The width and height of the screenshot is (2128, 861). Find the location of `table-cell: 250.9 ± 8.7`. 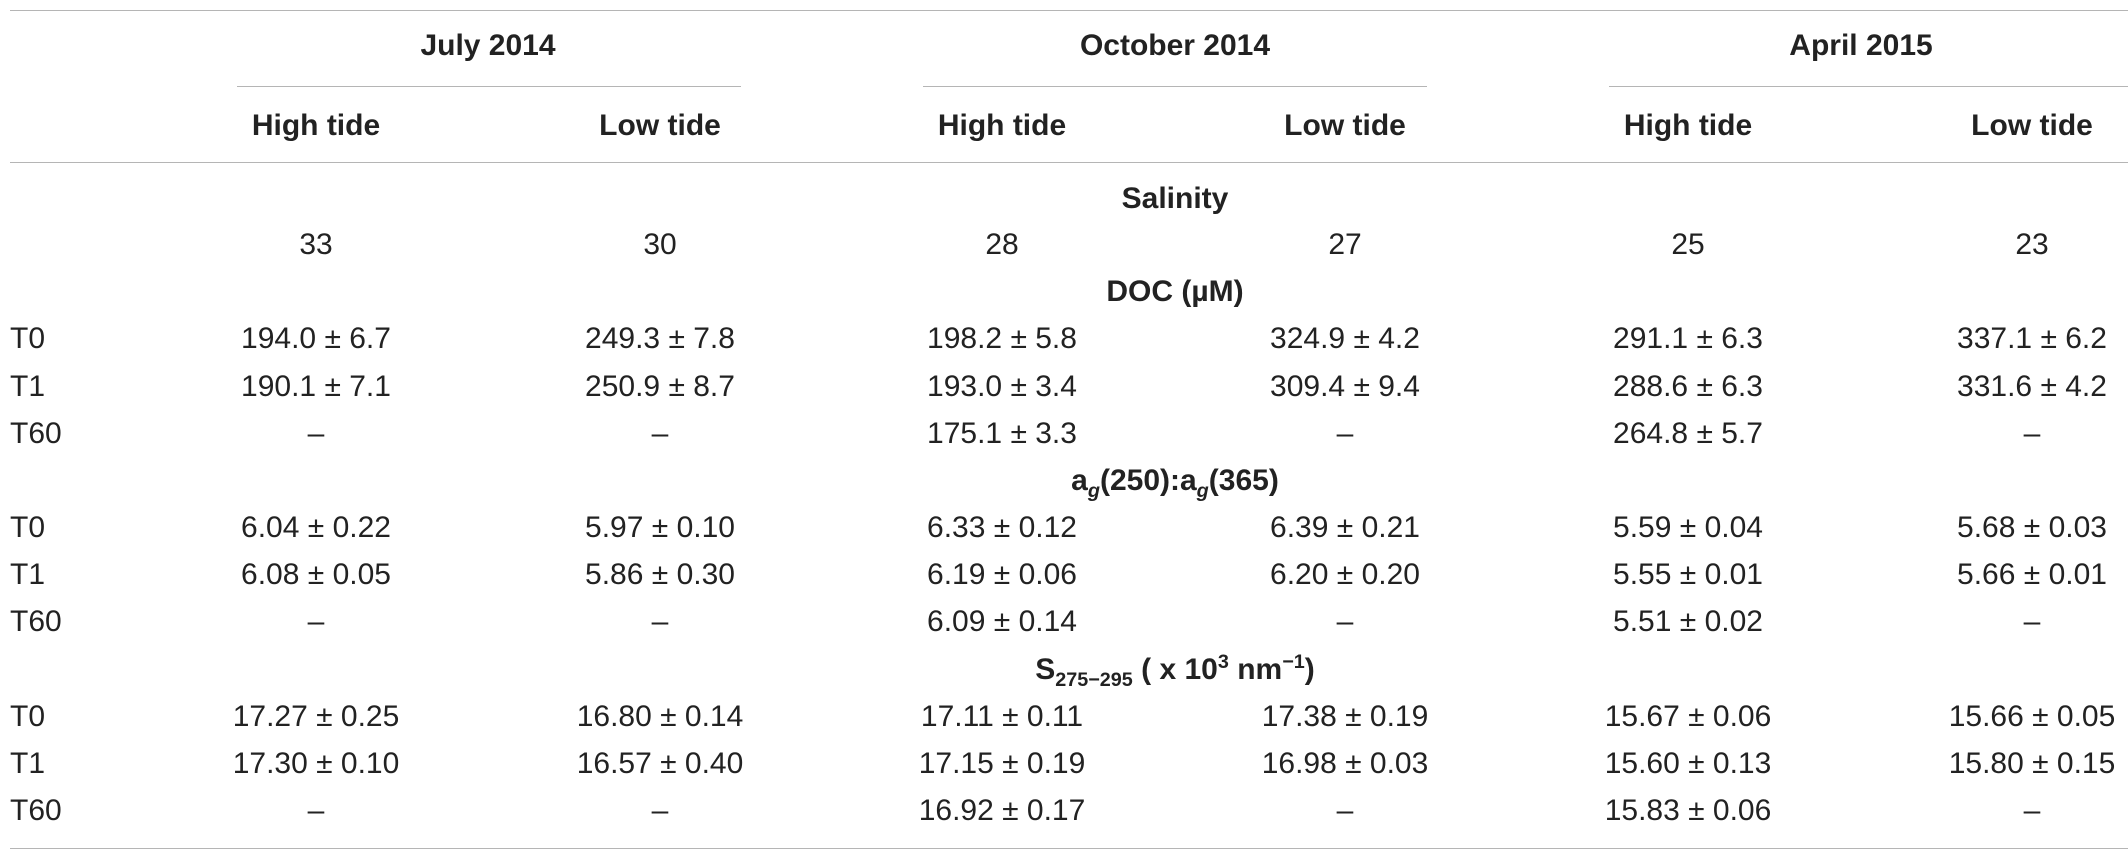

table-cell: 250.9 ± 8.7 is located at coordinates (660, 386).